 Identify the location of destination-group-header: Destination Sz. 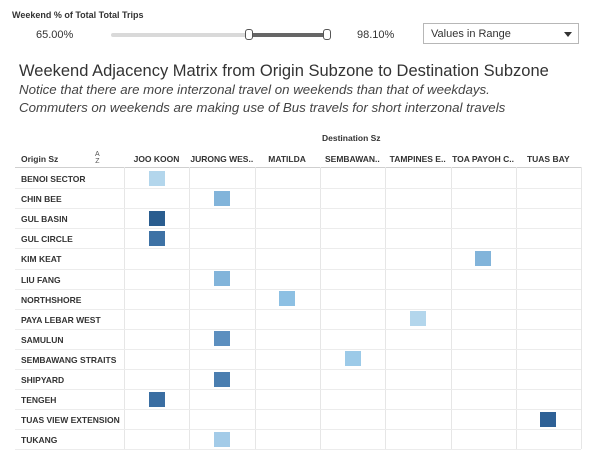
(351, 138).